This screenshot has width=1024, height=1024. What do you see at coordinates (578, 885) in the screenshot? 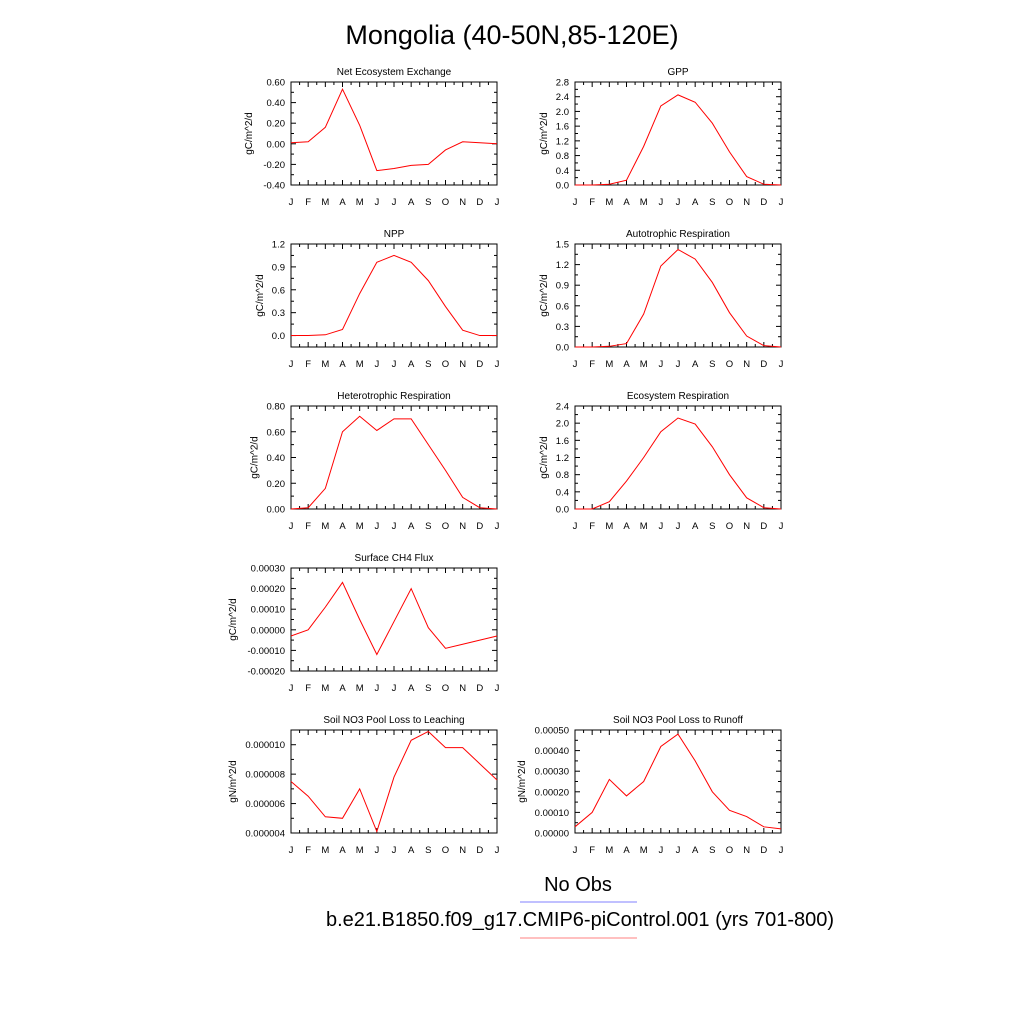
I see `legend-label-obs: No Obs` at bounding box center [578, 885].